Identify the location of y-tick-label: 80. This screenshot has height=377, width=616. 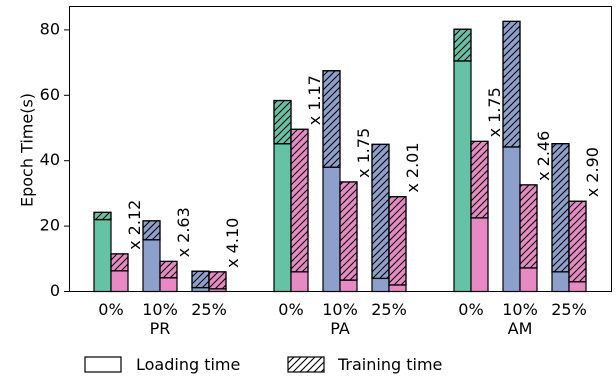
(50, 28).